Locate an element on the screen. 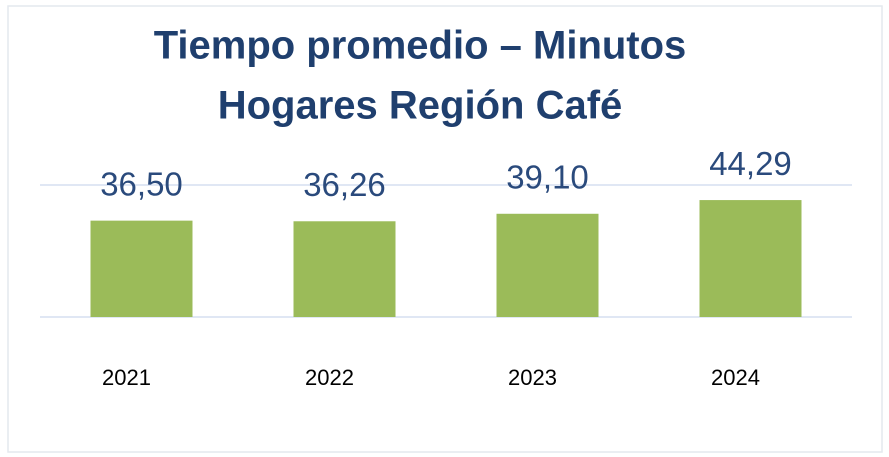 The width and height of the screenshot is (889, 457). value-label: 44,29 is located at coordinates (750, 163).